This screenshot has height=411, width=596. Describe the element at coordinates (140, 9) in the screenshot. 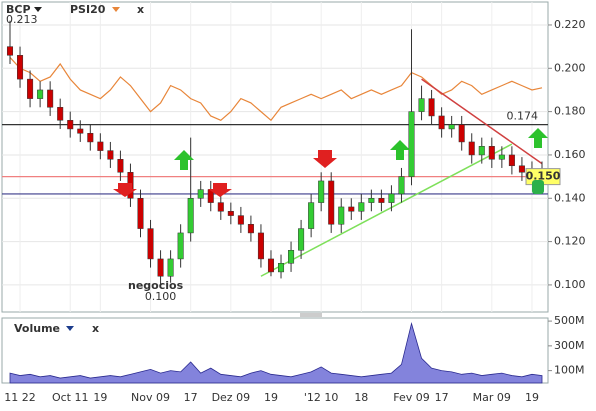

I see `remove-overlay: x` at that location.